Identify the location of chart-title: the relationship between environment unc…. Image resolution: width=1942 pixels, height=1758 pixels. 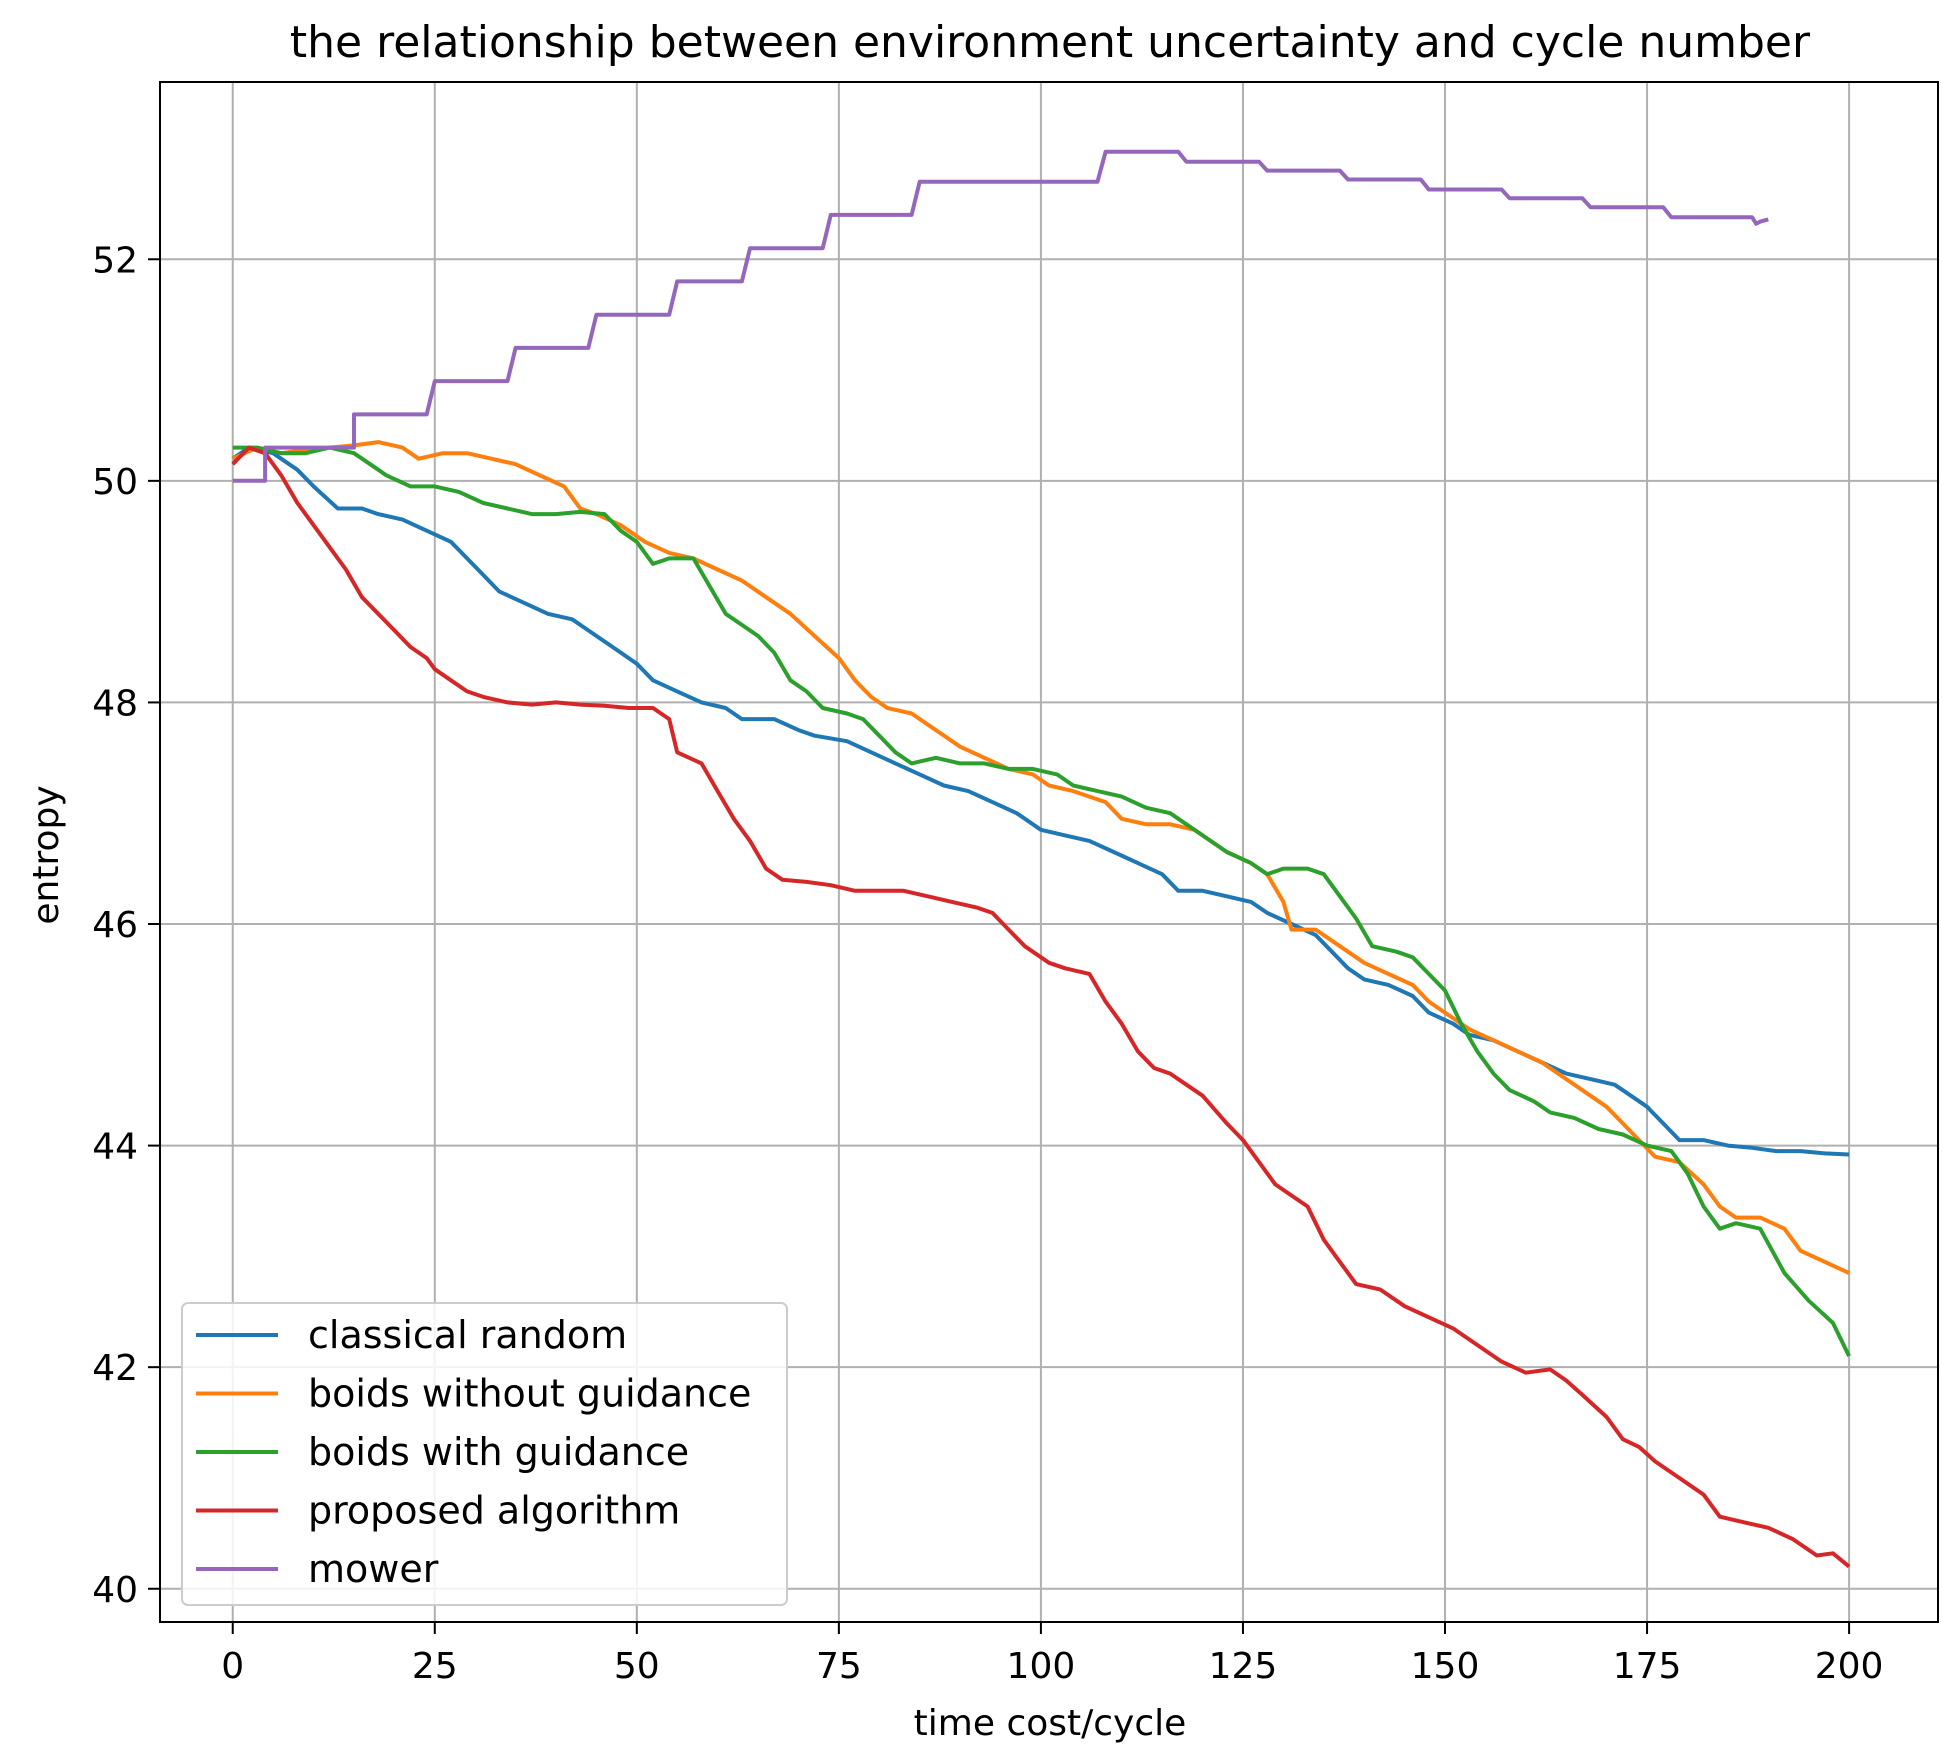
(1050, 42).